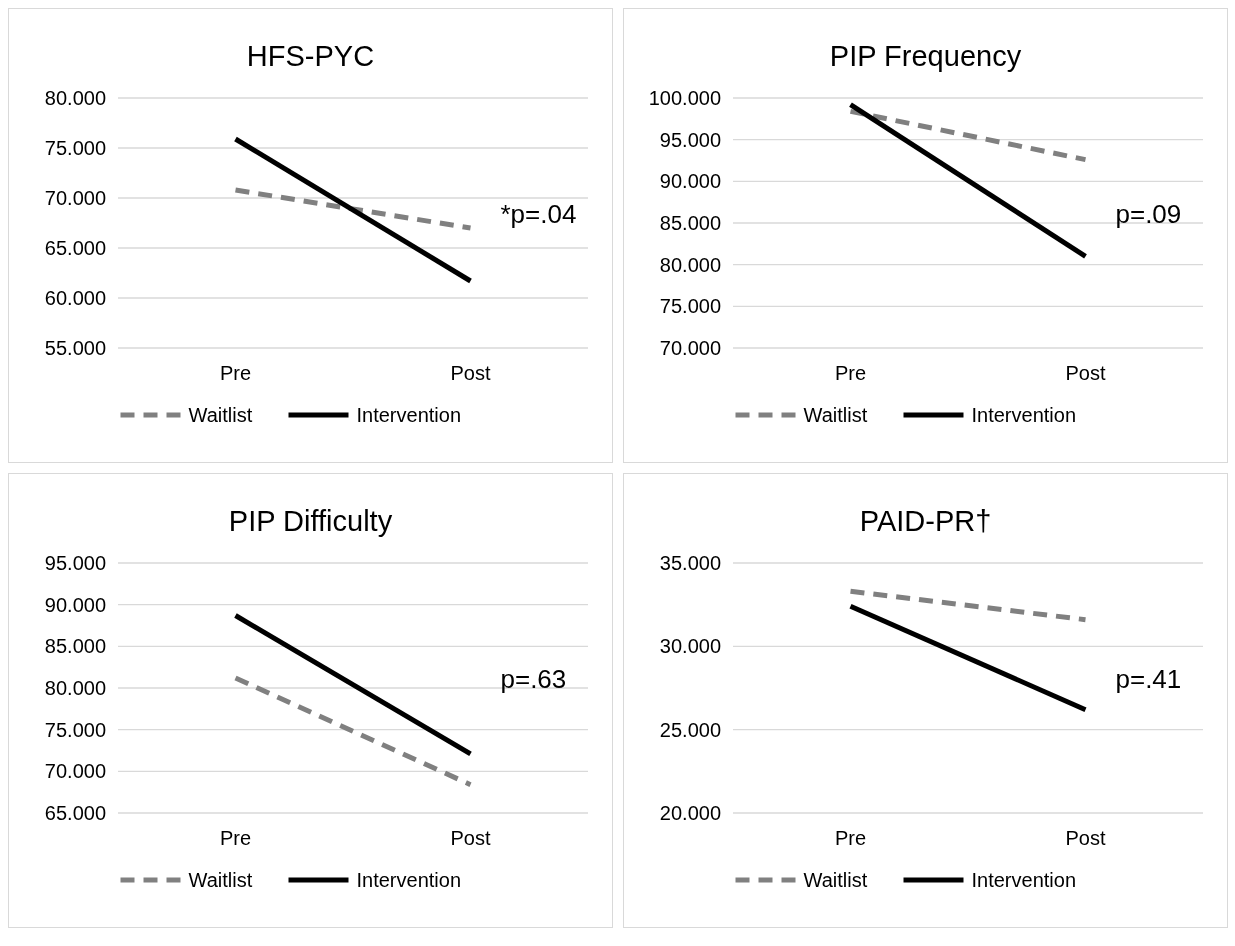 This screenshot has height=946, width=1235. What do you see at coordinates (75, 348) in the screenshot?
I see `y-tick-label: 55.000` at bounding box center [75, 348].